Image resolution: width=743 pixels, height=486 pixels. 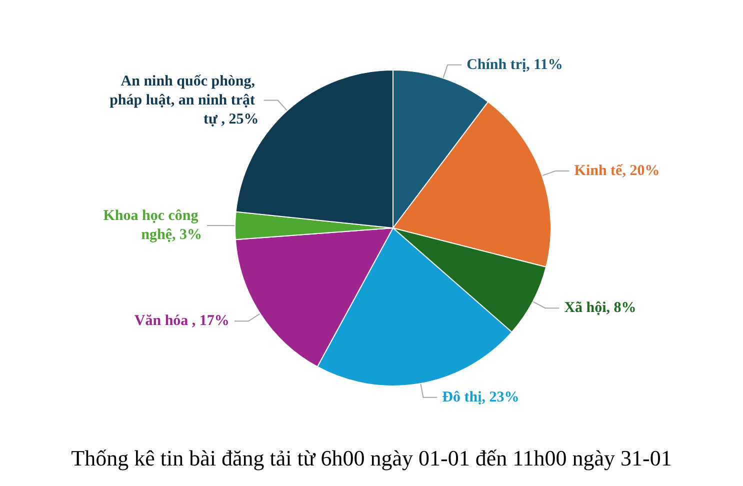 What do you see at coordinates (184, 100) in the screenshot?
I see `slice-label: An ninh quốc phòng, pháp luật, an ninh trật tự , 25%` at bounding box center [184, 100].